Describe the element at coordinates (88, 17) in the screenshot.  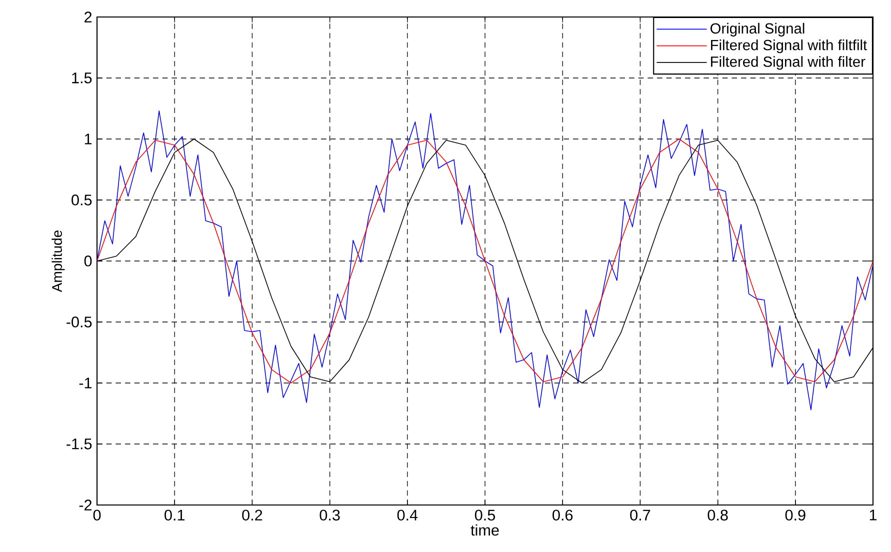
I see `y-tick-label: 2` at that location.